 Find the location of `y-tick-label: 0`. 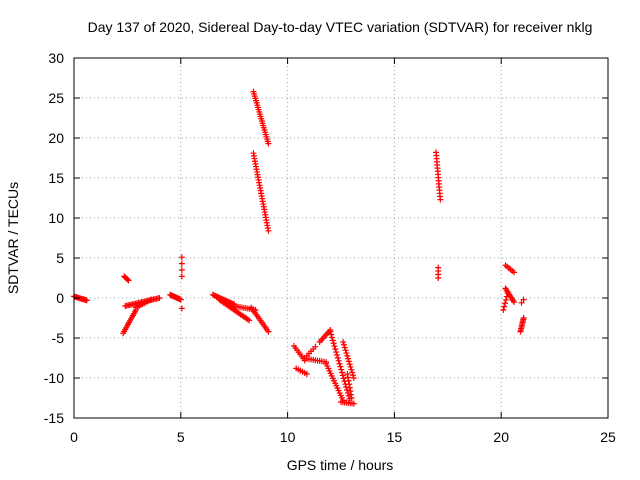

y-tick-label: 0 is located at coordinates (60, 298).